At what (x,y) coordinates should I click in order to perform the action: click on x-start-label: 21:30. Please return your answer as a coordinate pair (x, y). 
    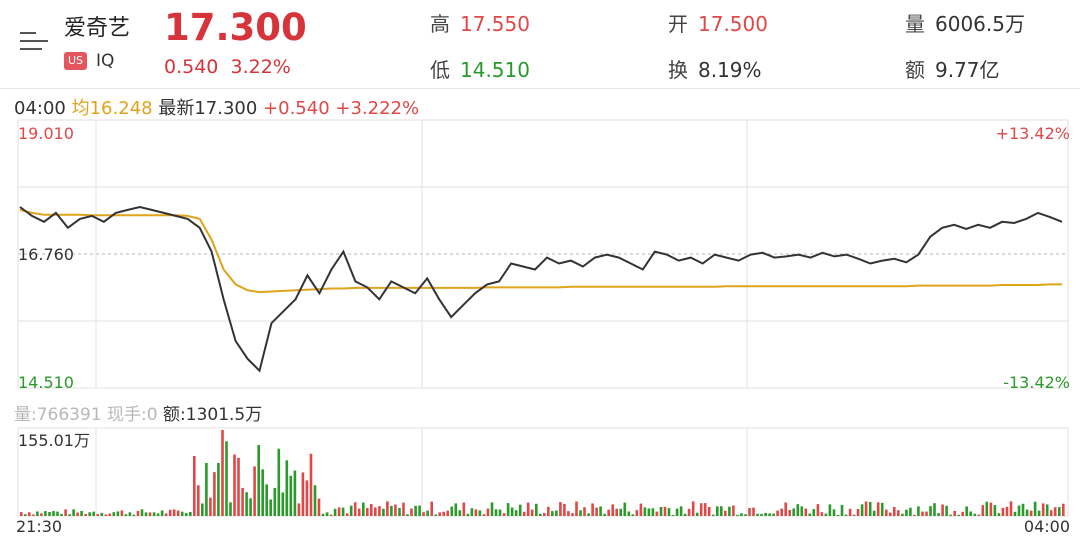
    Looking at the image, I should click on (39, 526).